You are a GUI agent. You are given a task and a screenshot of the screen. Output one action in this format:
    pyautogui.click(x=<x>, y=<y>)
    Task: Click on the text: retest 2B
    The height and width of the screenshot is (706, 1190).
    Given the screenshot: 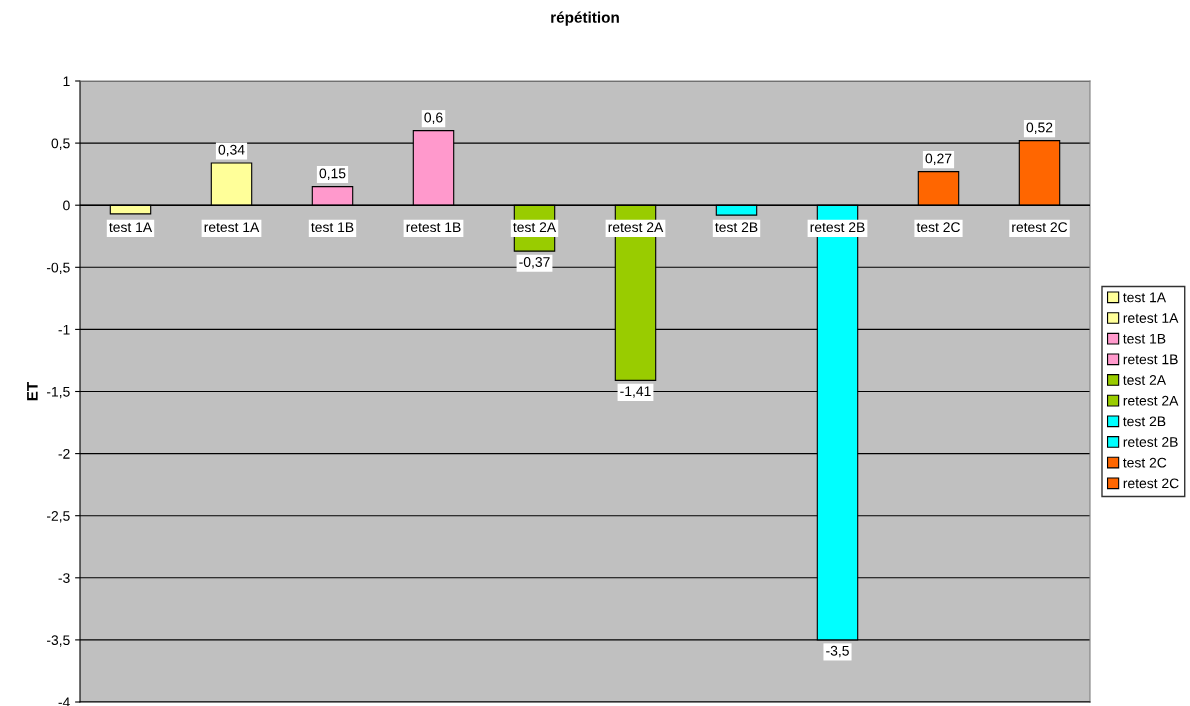 What is the action you would take?
    pyautogui.click(x=837, y=227)
    